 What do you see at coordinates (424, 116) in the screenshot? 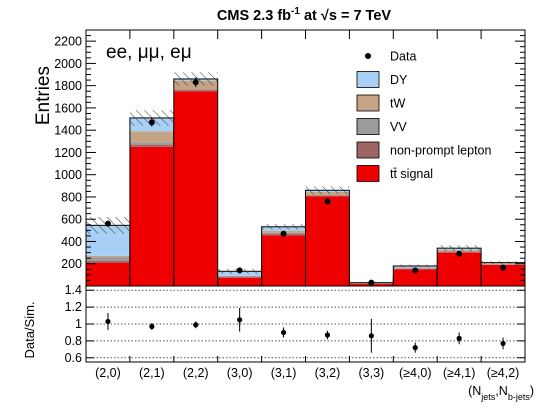
I see `legend: Data DY tW VV non-prompt lepton tt̄ signal` at bounding box center [424, 116].